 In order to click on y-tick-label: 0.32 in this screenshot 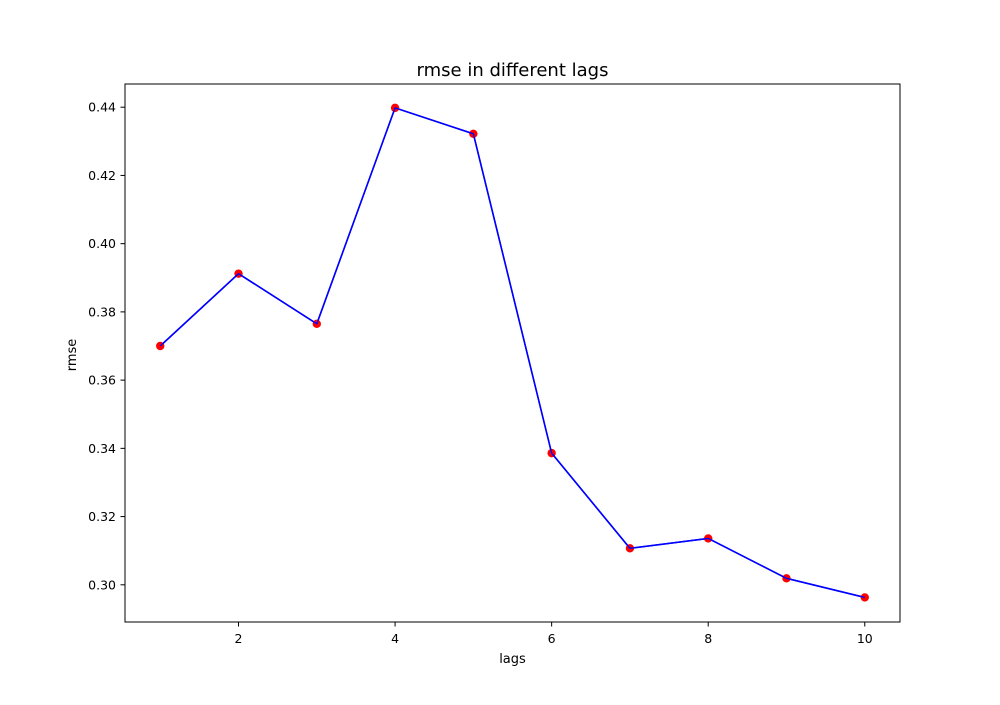, I will do `click(102, 516)`.